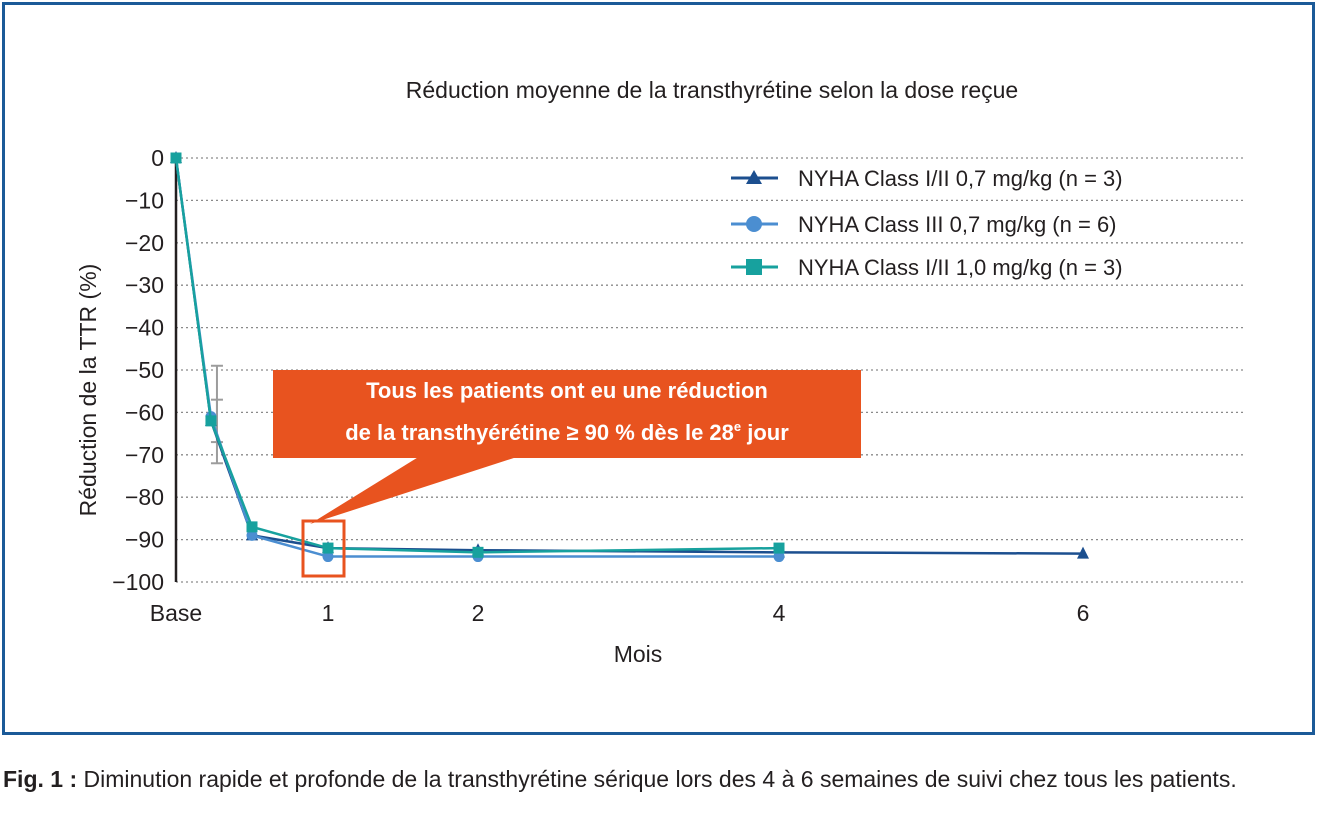  What do you see at coordinates (88, 390) in the screenshot?
I see `y-axis-label: Réduction de la TTR (%)` at bounding box center [88, 390].